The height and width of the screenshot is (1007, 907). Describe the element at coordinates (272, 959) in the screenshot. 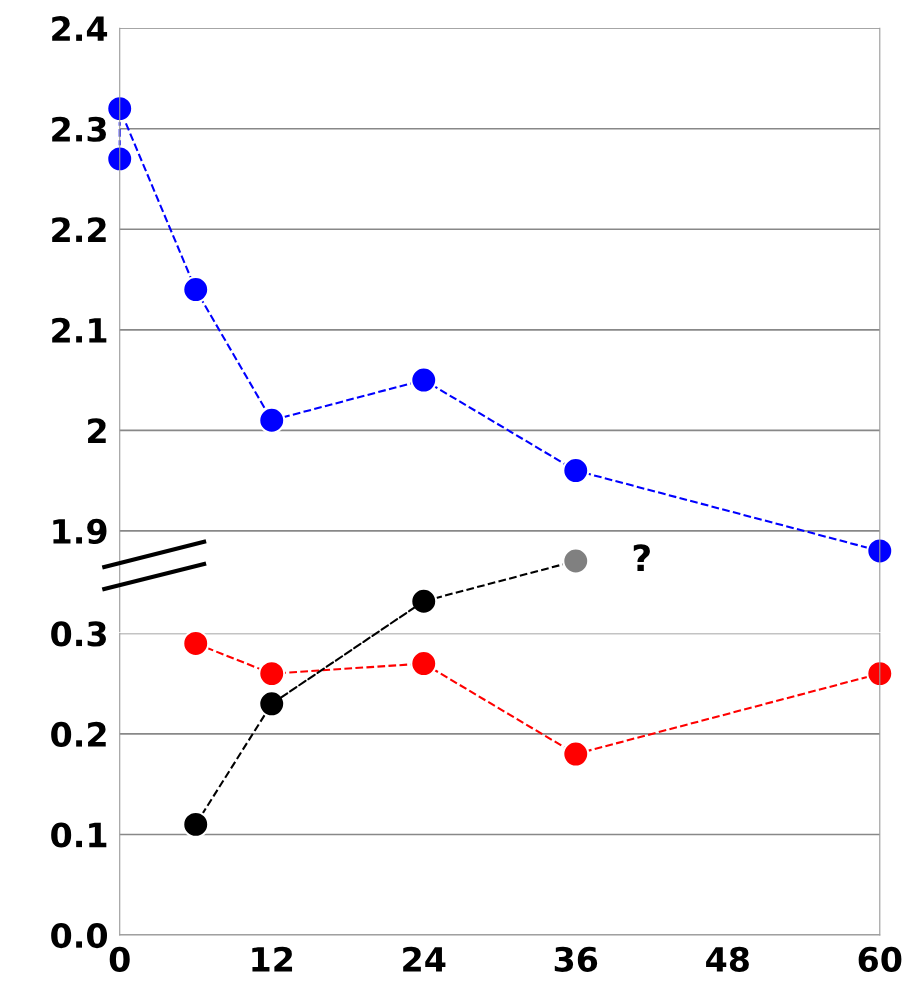

I see `x-tick-label: 12` at that location.